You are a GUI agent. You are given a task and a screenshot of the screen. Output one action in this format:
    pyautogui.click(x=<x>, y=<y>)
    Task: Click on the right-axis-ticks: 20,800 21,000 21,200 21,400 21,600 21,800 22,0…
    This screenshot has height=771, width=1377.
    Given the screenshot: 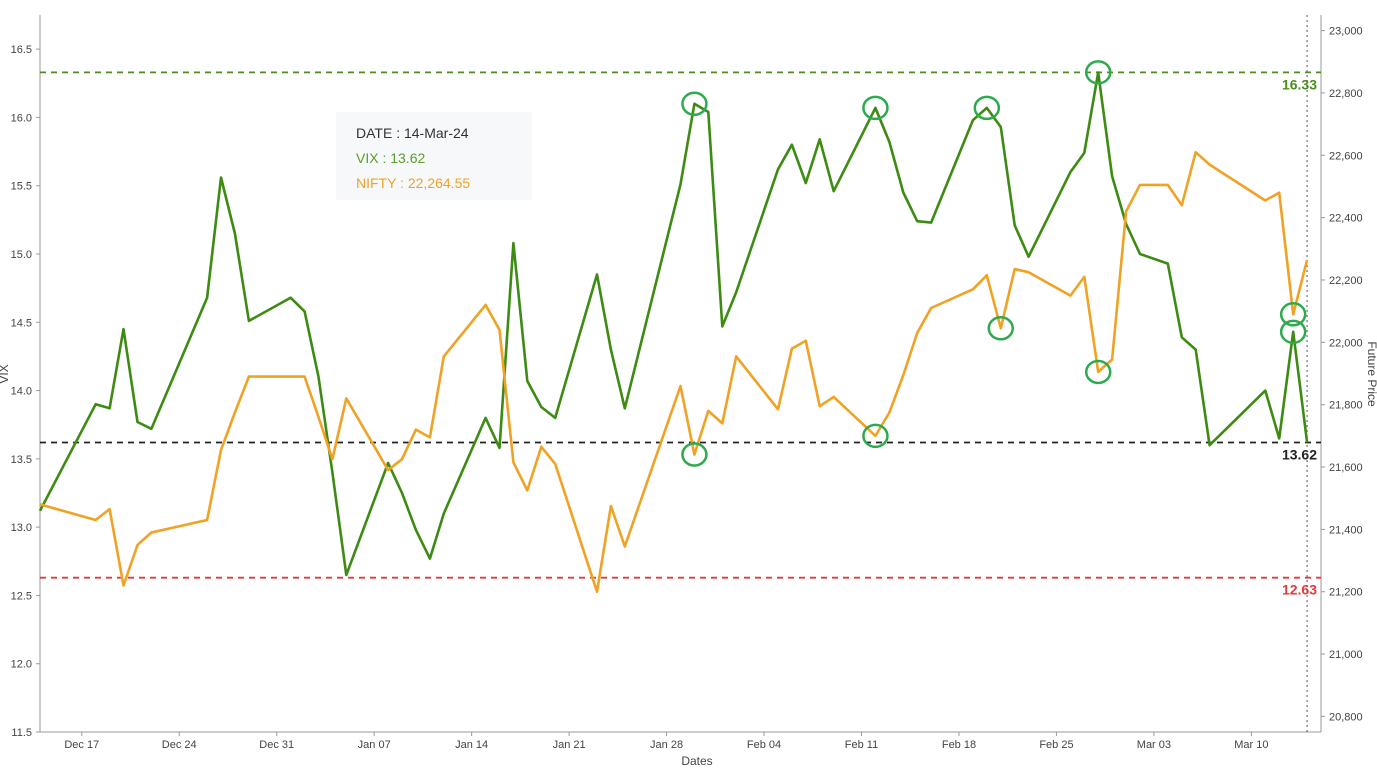 What is the action you would take?
    pyautogui.click(x=1342, y=374)
    